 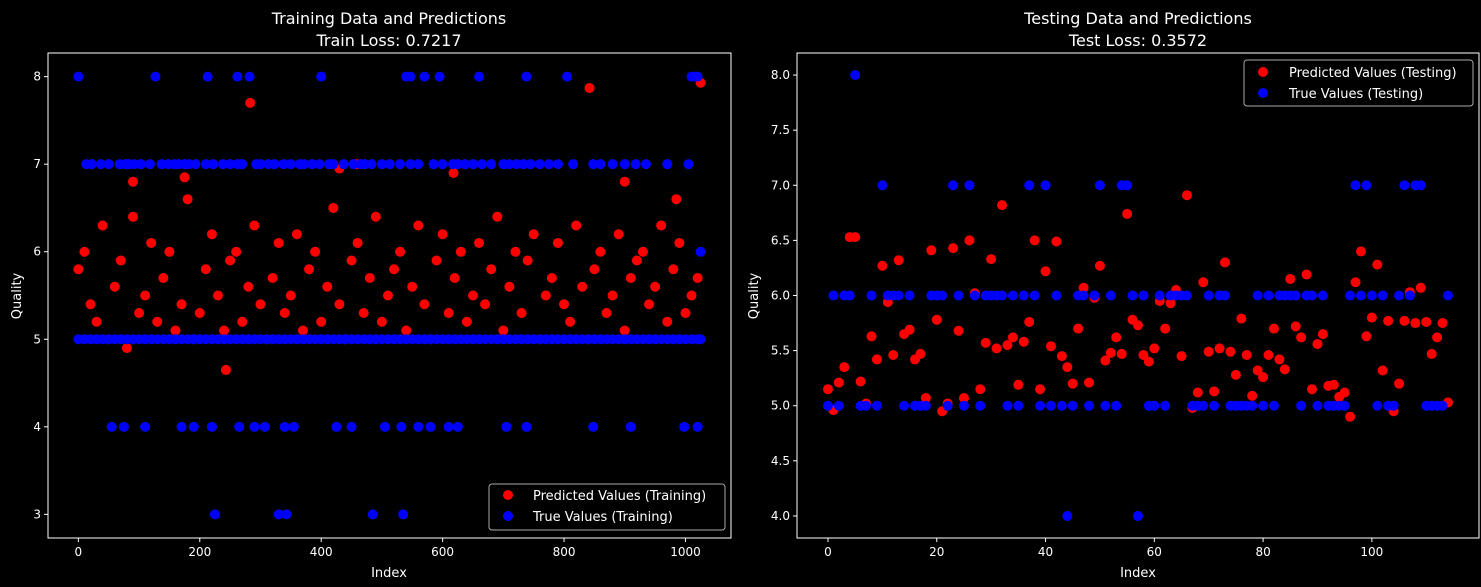 What do you see at coordinates (1358, 83) in the screenshot?
I see `testing-legend-box` at bounding box center [1358, 83].